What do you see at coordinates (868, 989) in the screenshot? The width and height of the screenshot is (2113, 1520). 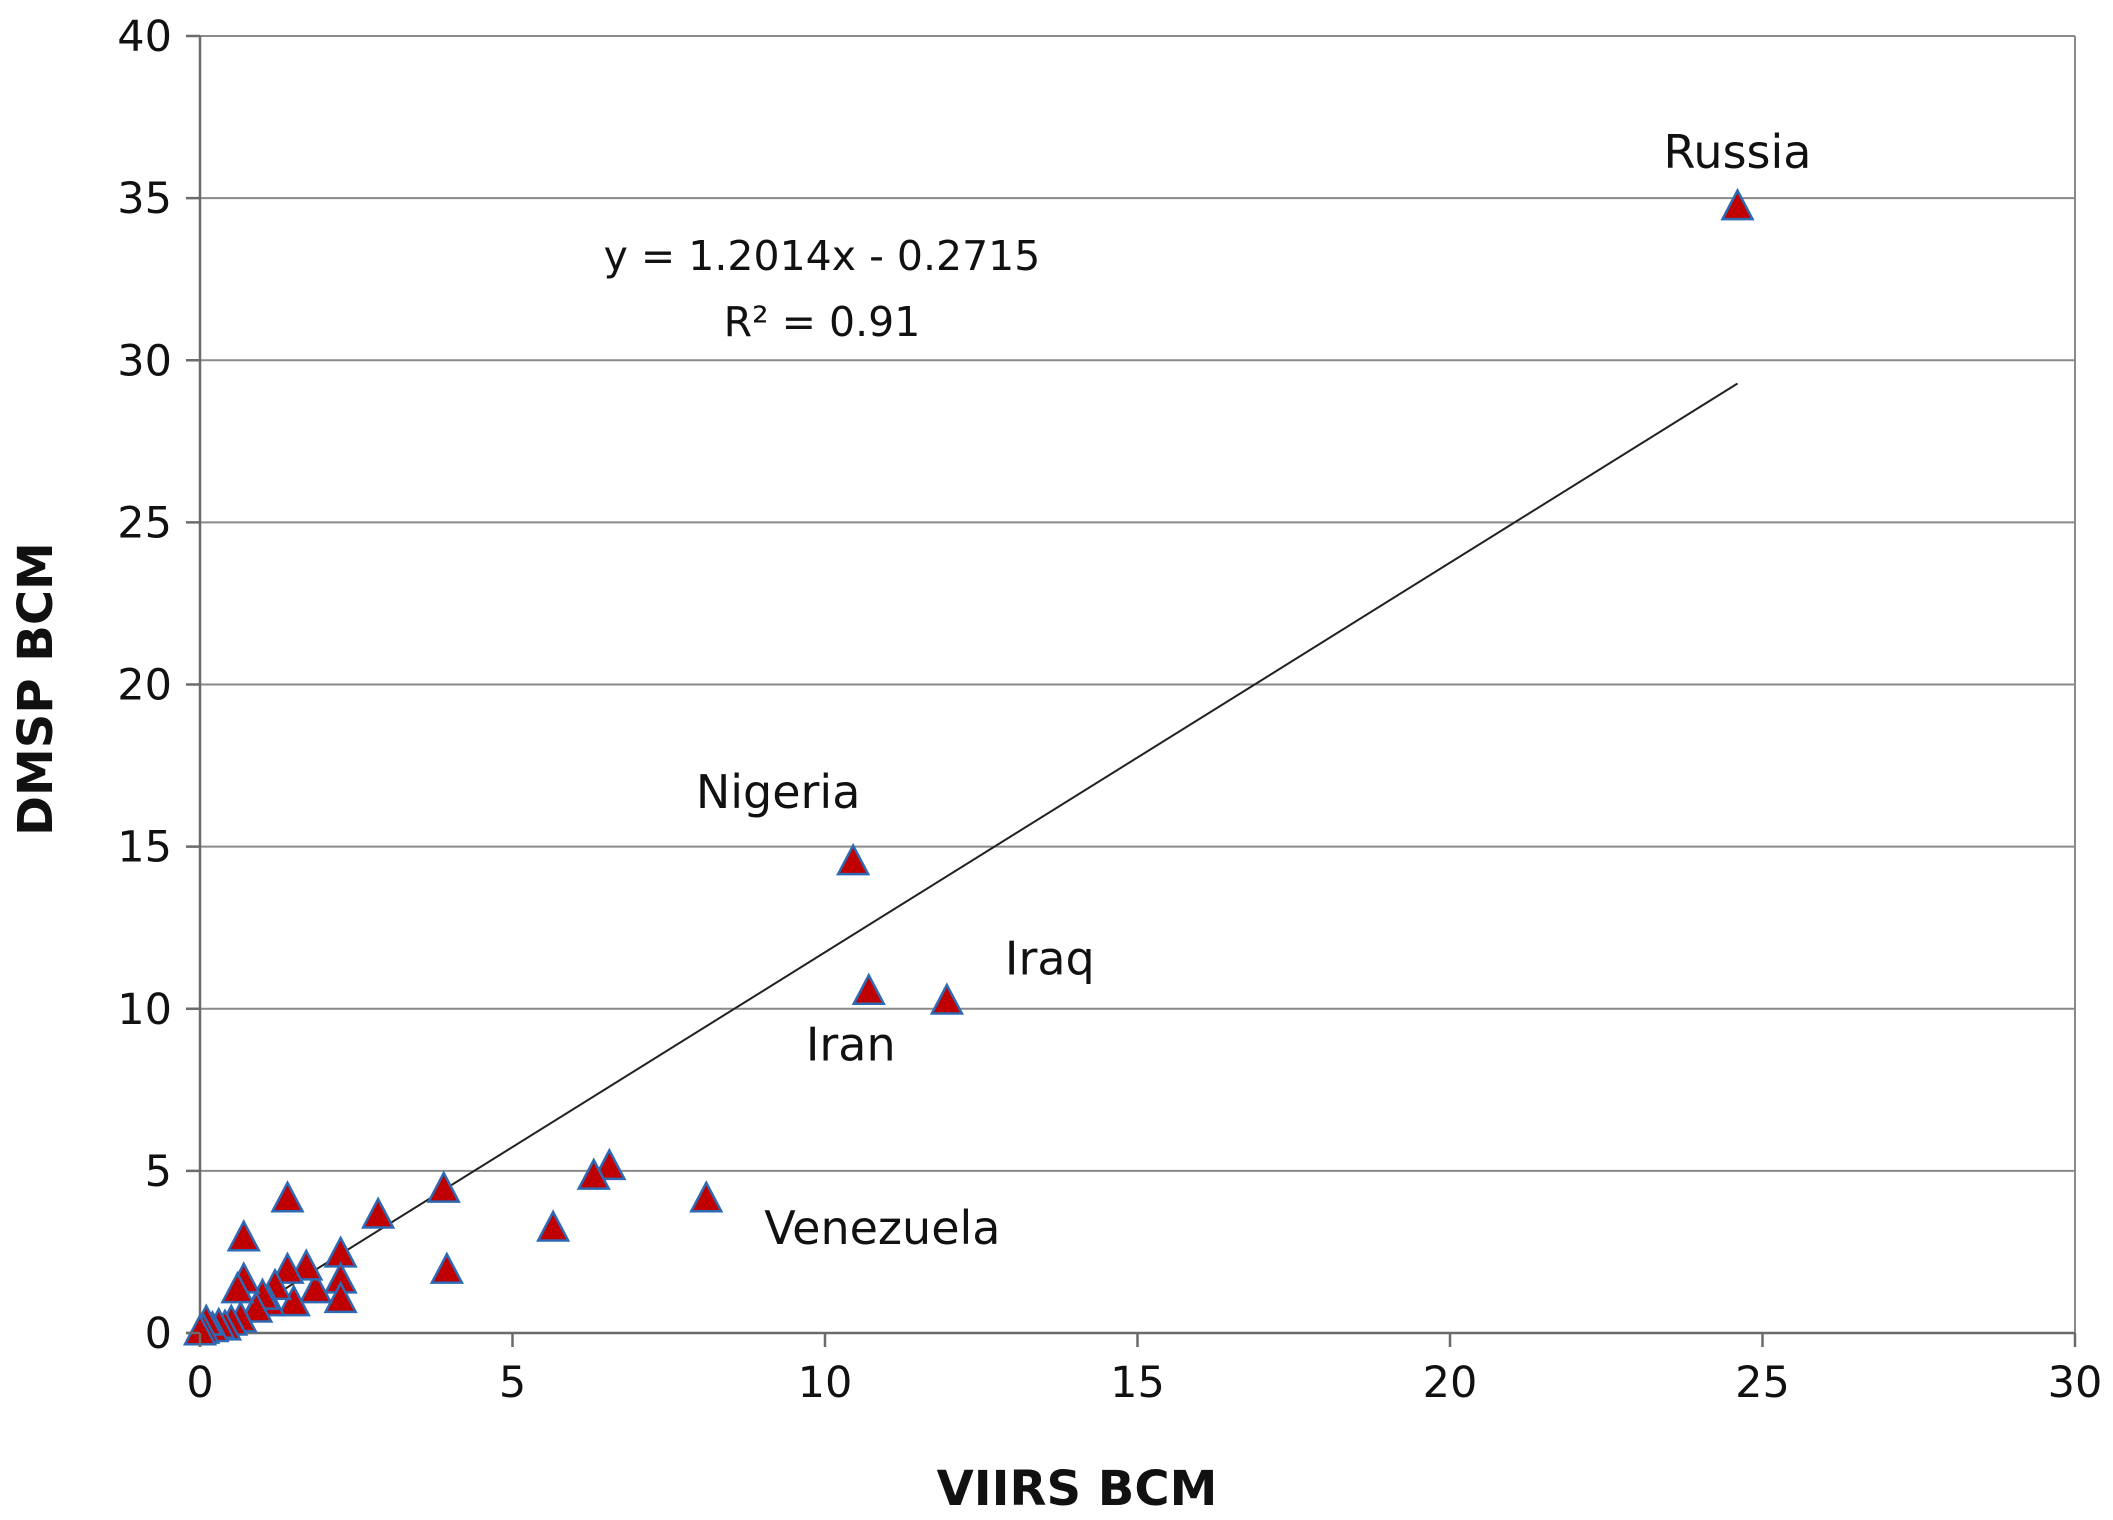 I see `data-point-iran` at bounding box center [868, 989].